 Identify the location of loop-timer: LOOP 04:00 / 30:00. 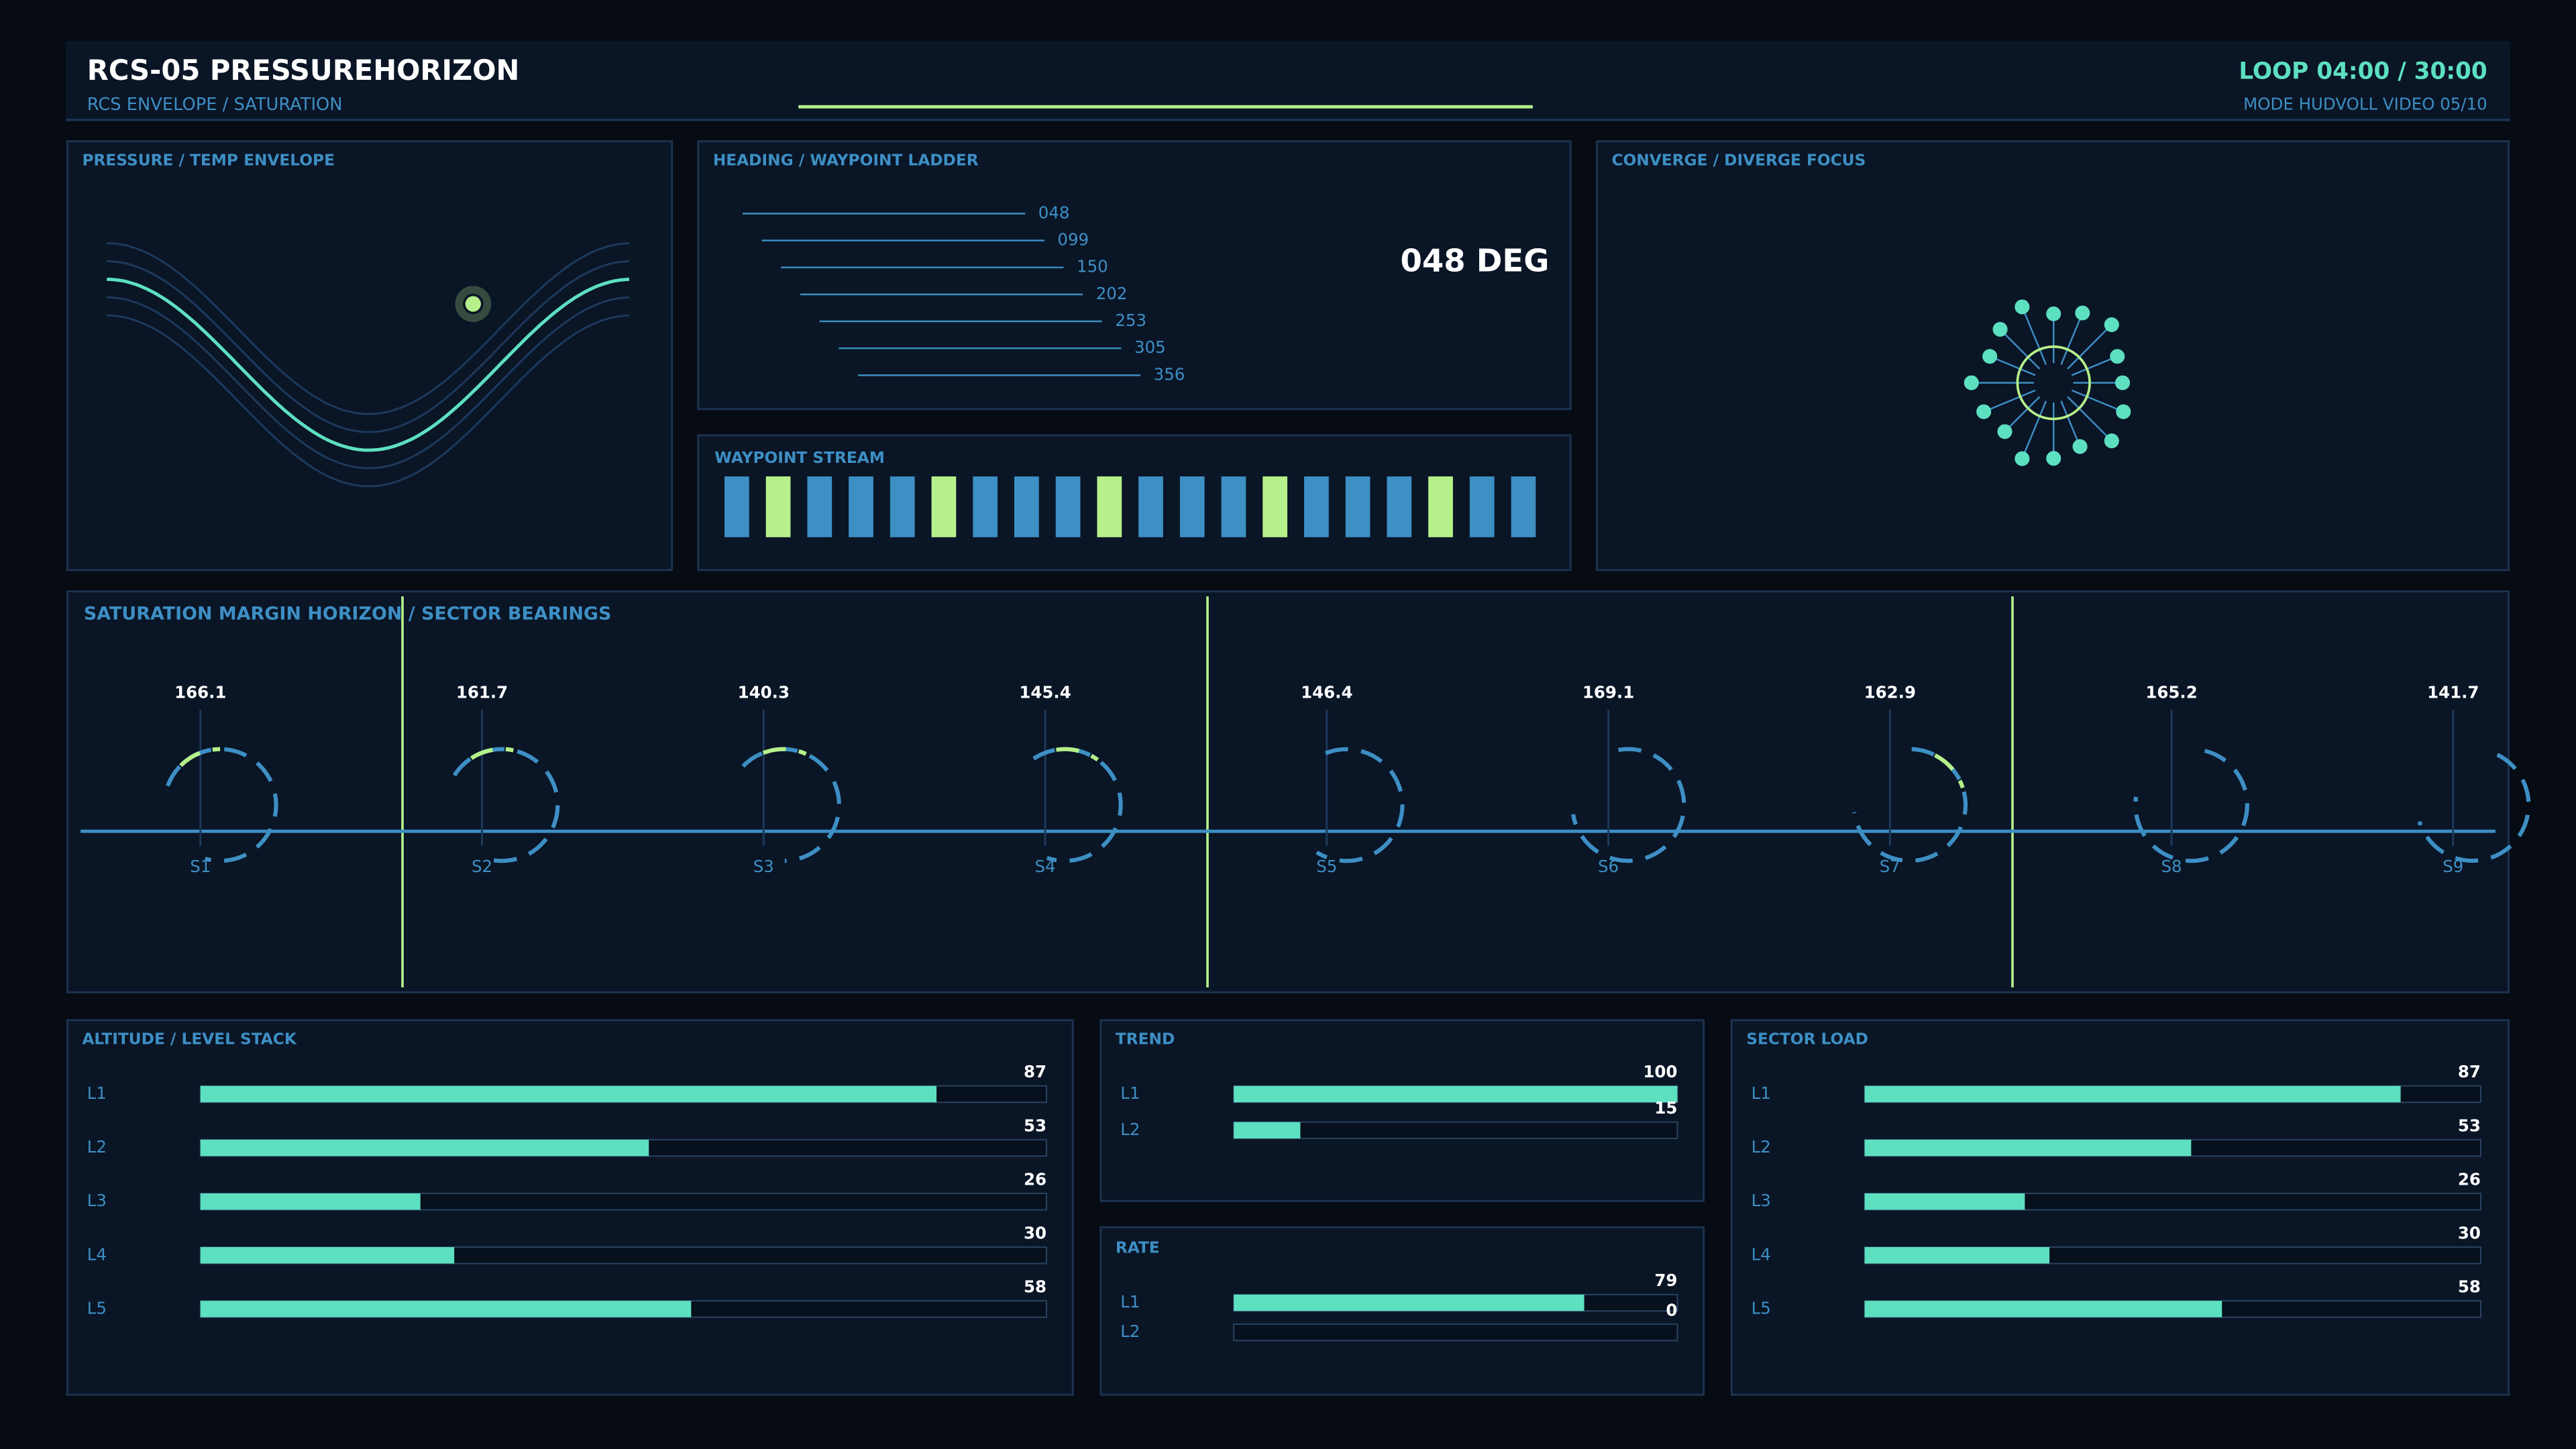
(2363, 71).